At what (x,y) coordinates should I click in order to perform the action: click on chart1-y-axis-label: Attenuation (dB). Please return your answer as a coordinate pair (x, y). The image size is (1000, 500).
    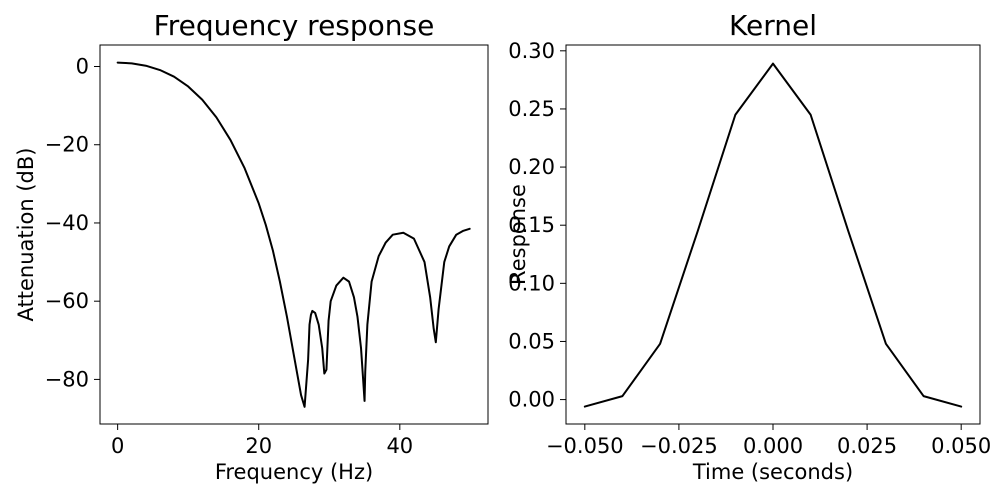
    Looking at the image, I should click on (26, 235).